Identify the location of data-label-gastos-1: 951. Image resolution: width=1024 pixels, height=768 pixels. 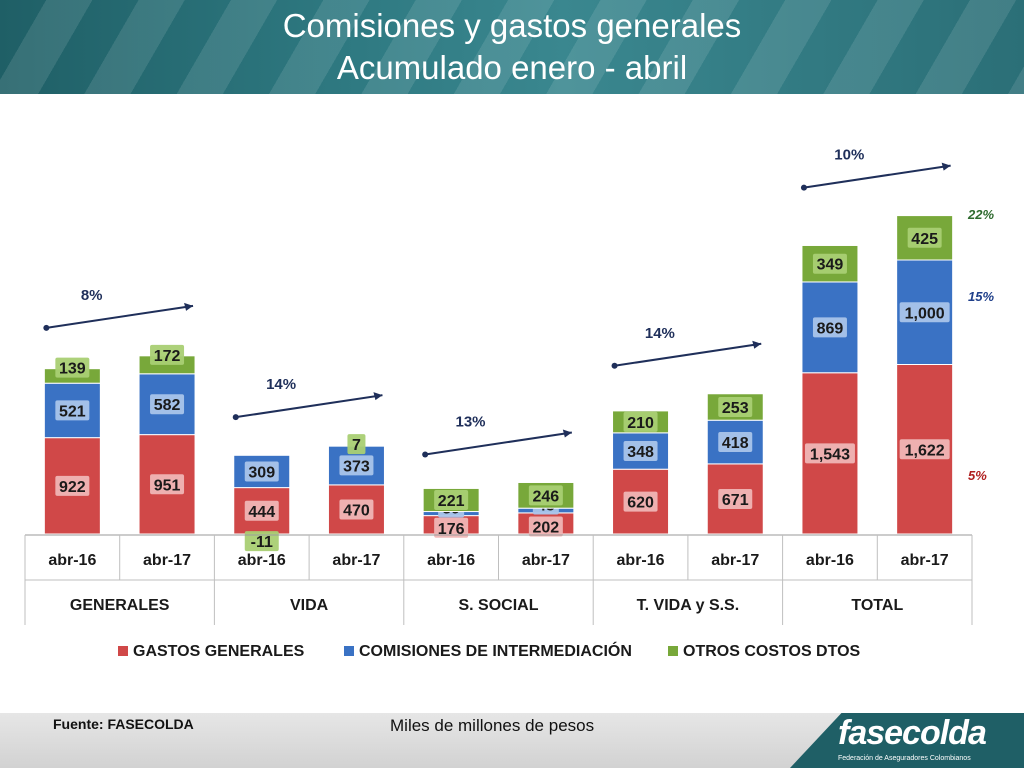
(167, 485).